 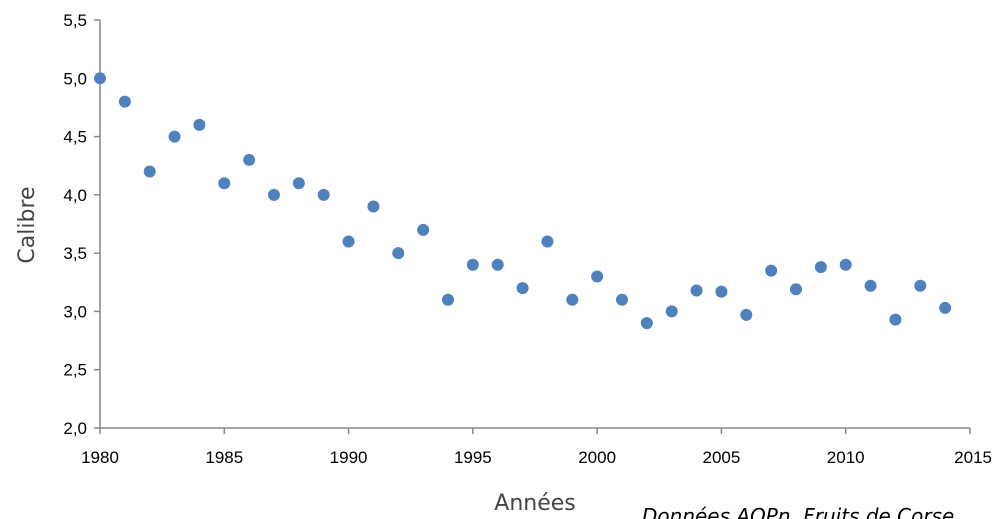 What do you see at coordinates (846, 457) in the screenshot?
I see `x-tick-label: 2010` at bounding box center [846, 457].